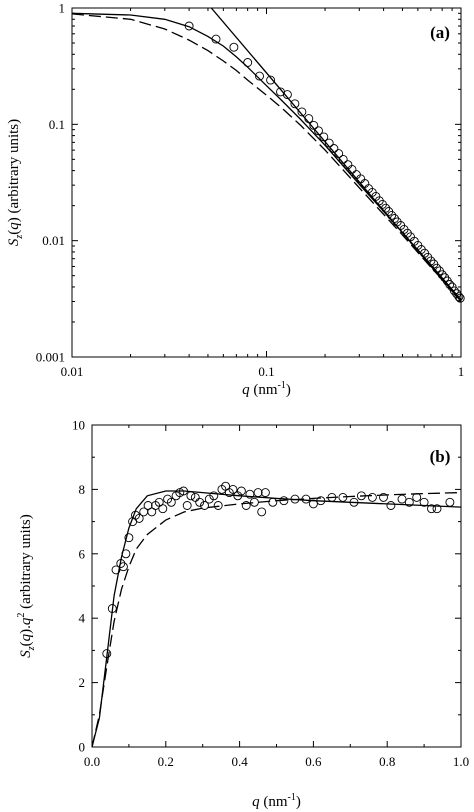 This screenshot has height=812, width=474. What do you see at coordinates (57, 124) in the screenshot?
I see `y-tick-label: 0.1` at bounding box center [57, 124].